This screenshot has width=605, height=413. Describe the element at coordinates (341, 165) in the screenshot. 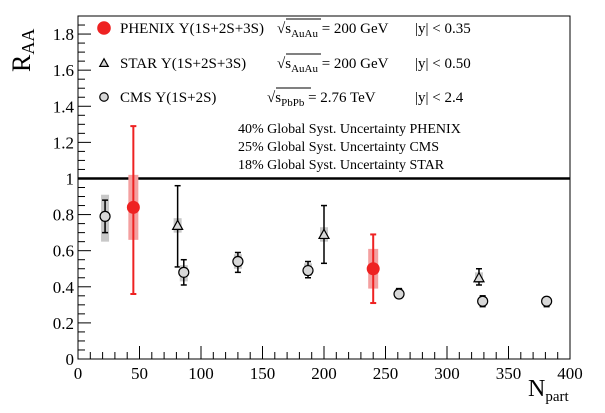

I see `global-syst-annotation: 18% Global Syst. Uncertainty STAR` at that location.